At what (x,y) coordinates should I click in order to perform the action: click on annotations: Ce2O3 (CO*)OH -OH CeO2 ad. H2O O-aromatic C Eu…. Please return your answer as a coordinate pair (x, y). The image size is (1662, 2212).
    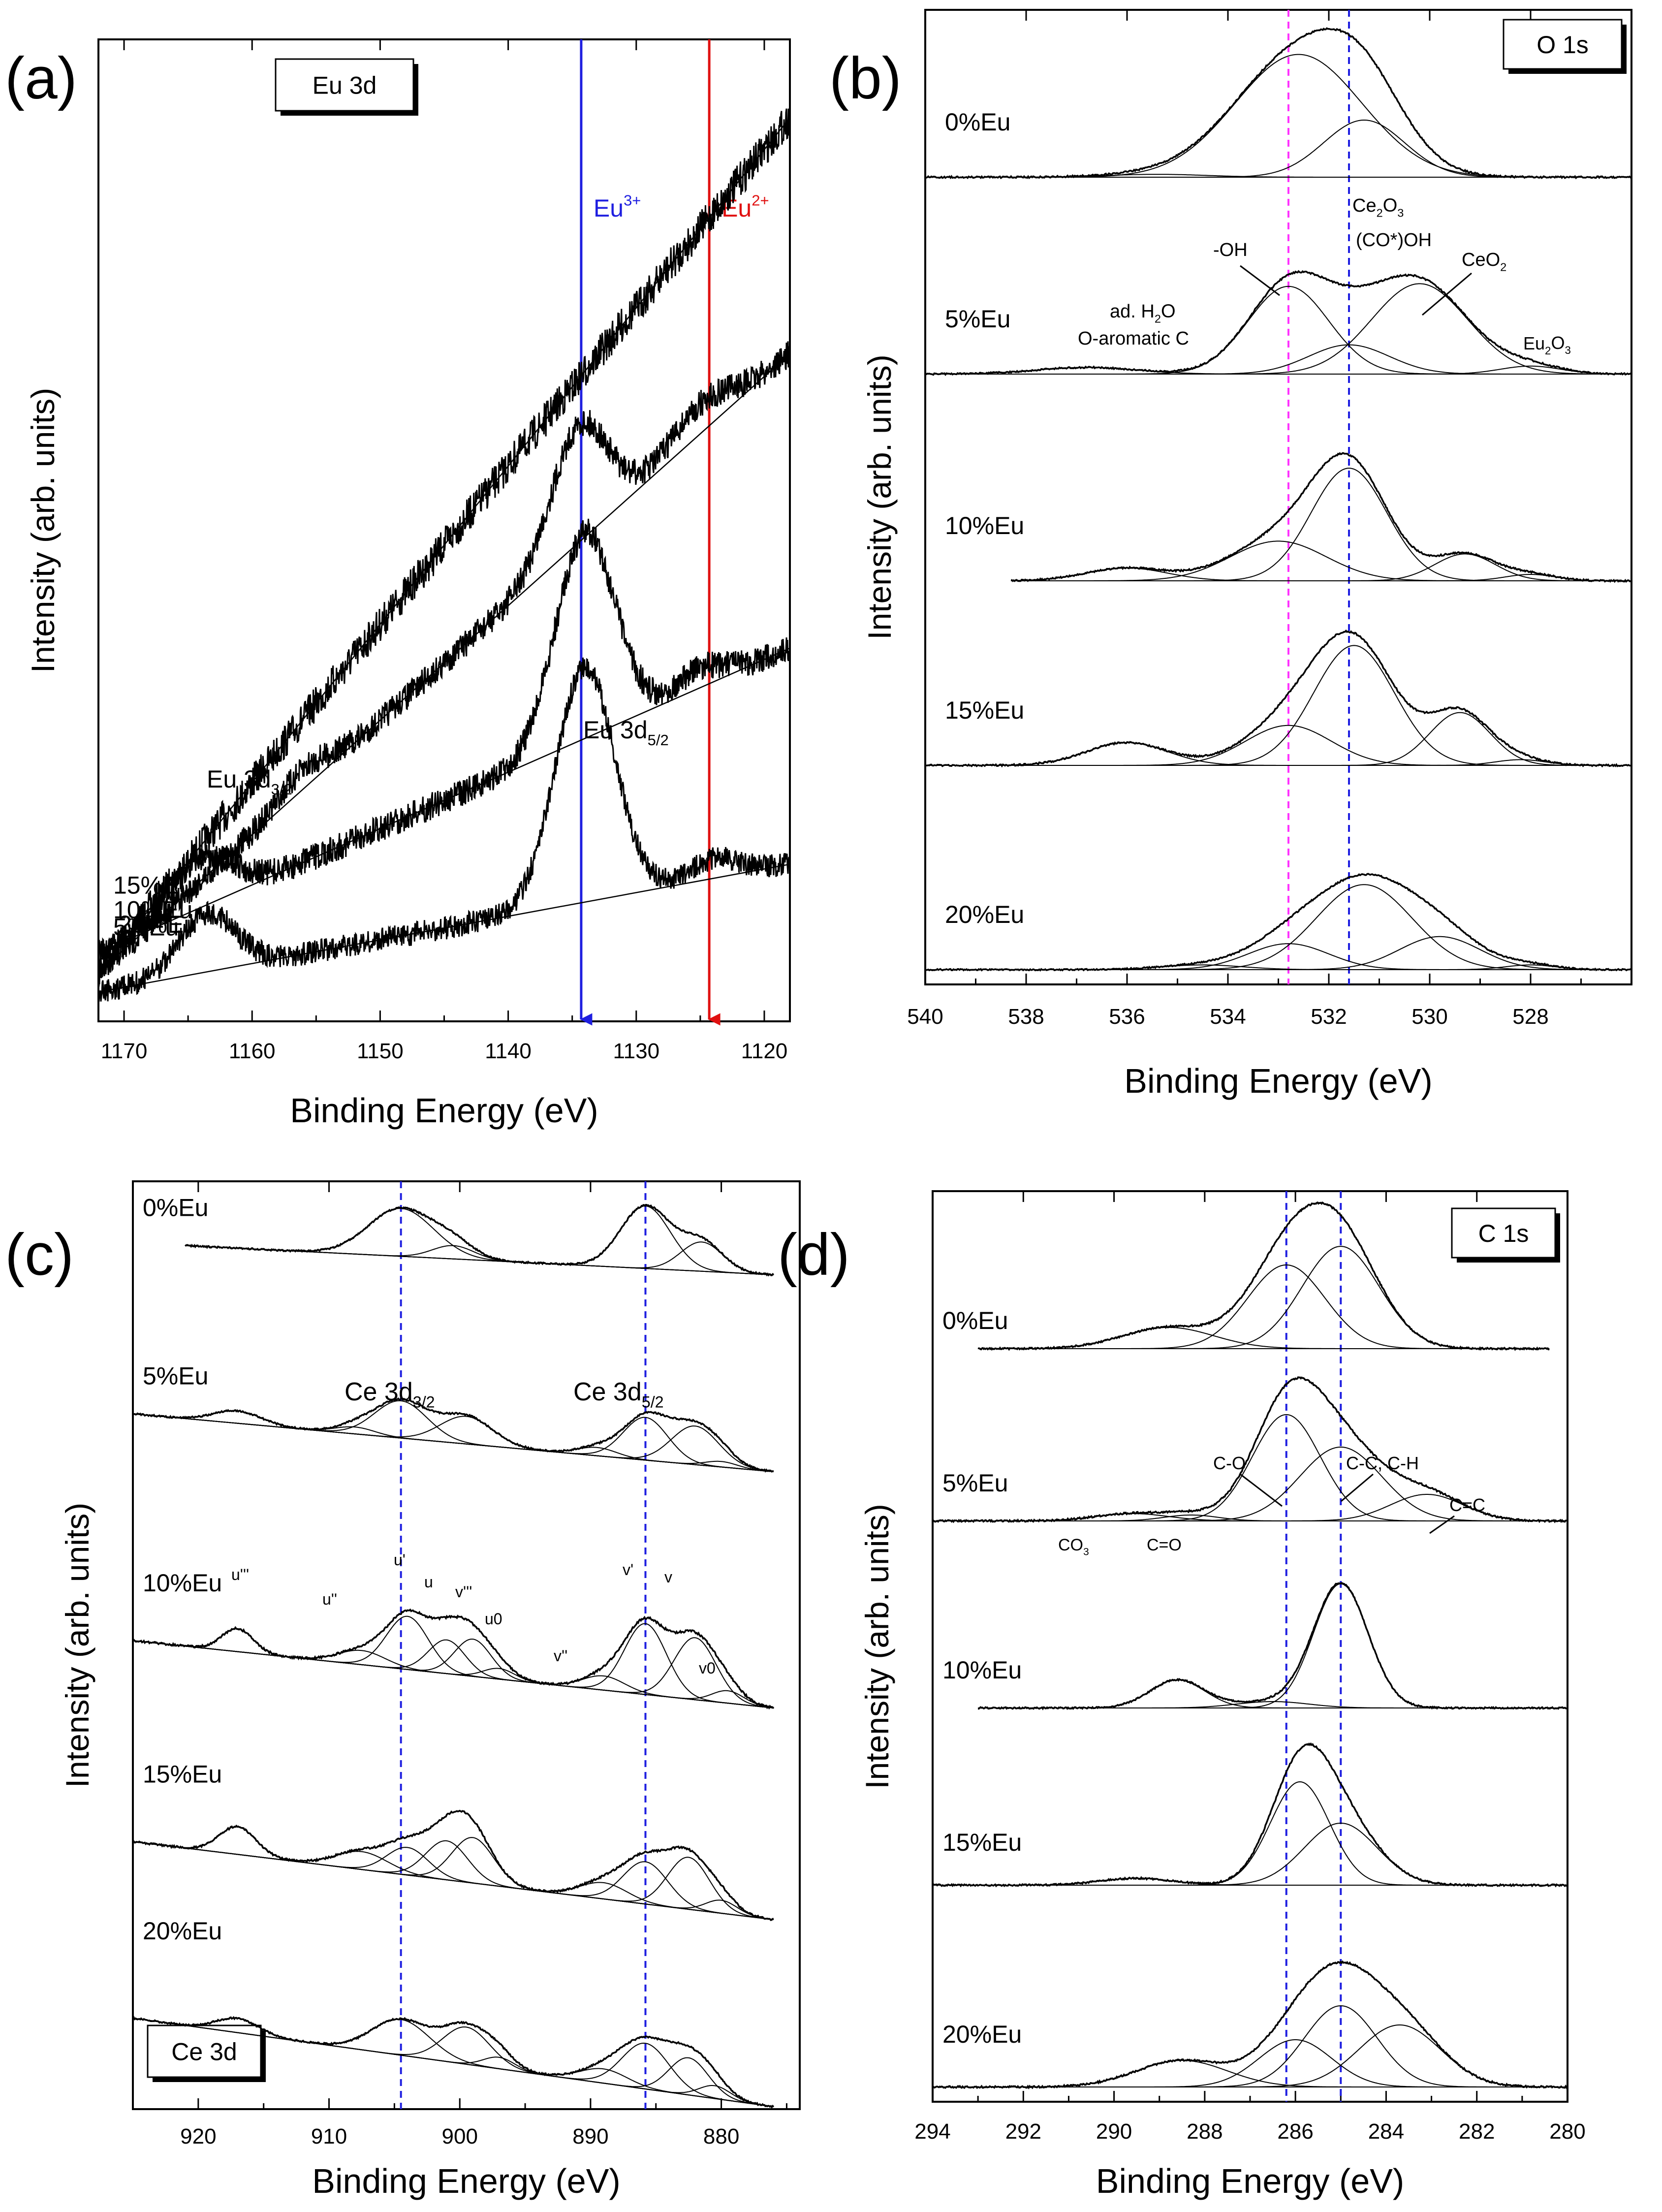
    Looking at the image, I should click on (1324, 276).